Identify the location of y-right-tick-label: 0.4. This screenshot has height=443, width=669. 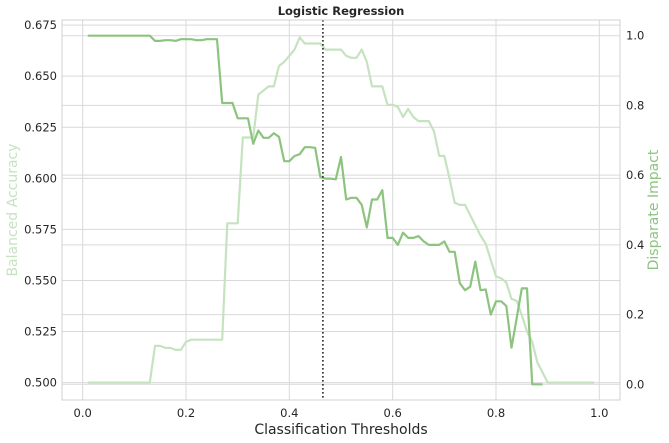
(635, 245).